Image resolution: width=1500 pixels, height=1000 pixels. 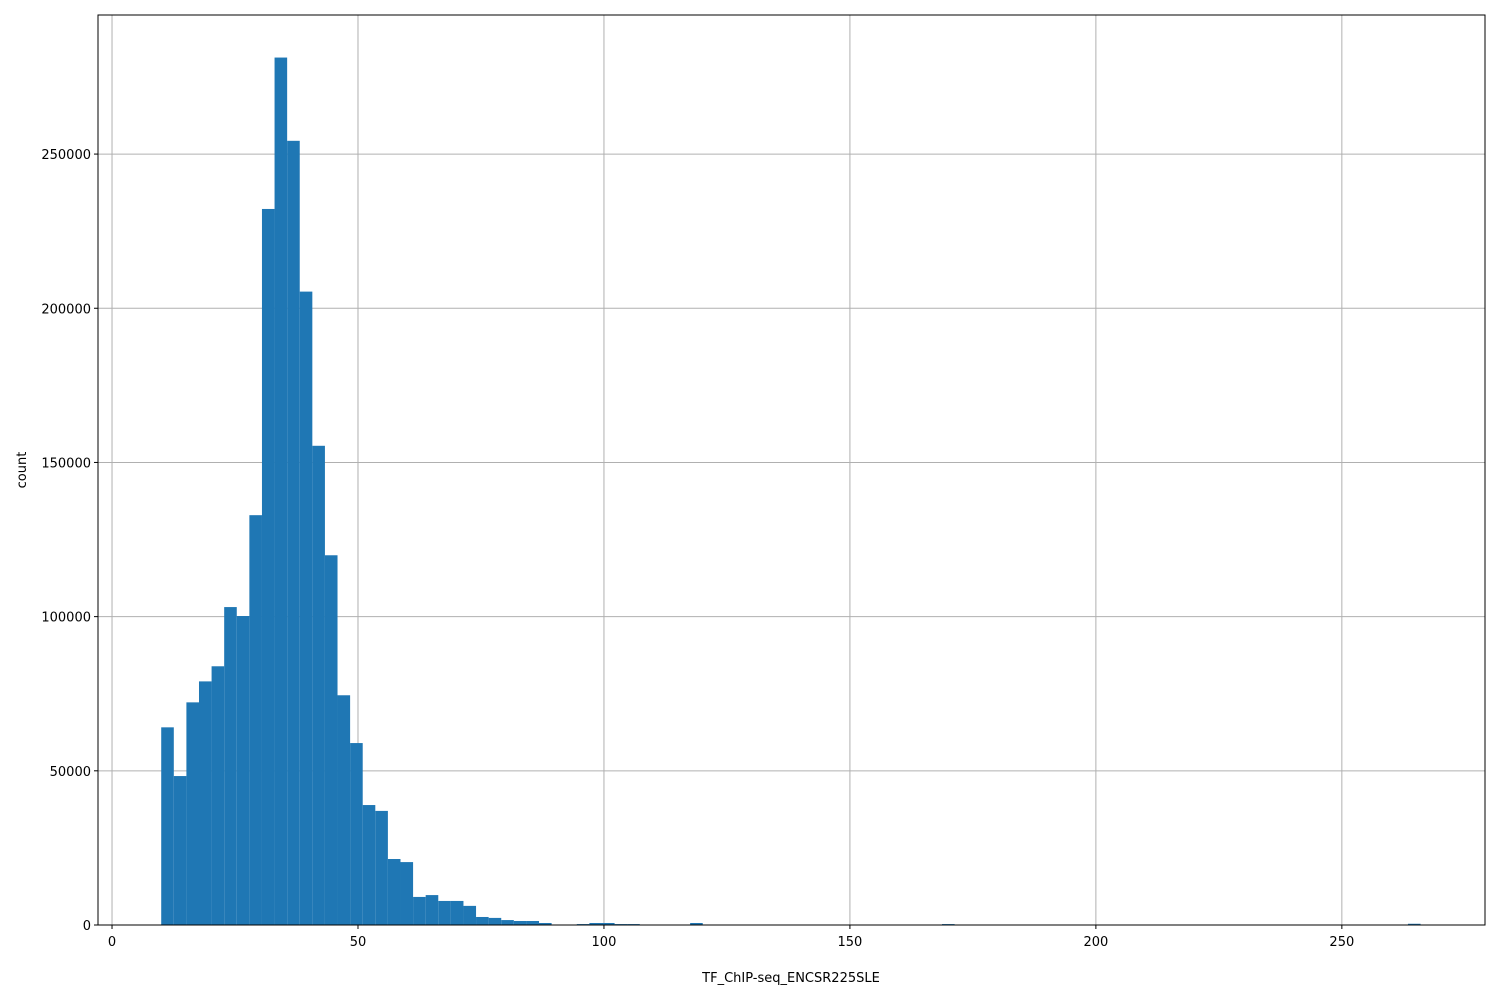 What do you see at coordinates (790, 978) in the screenshot?
I see `x-axis-label: TF_ChIP-seq_ENCSR225SLE` at bounding box center [790, 978].